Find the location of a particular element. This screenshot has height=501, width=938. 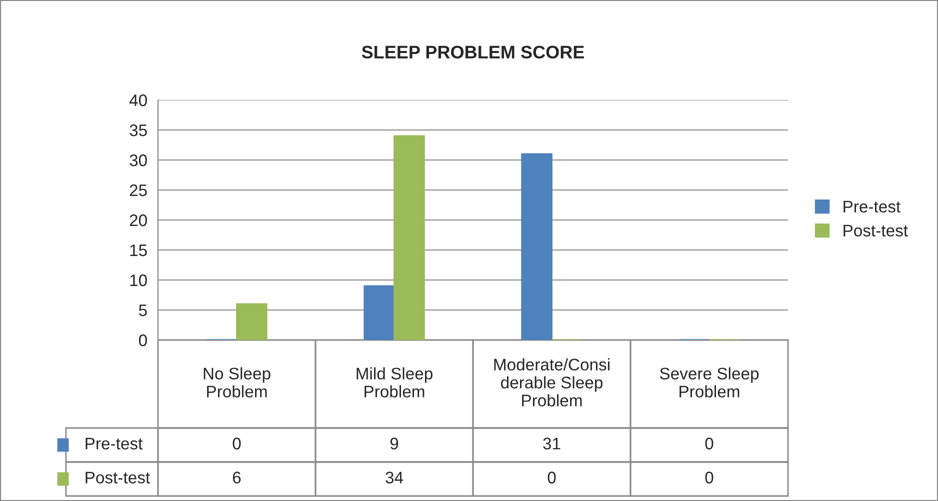

y-tick-label: 15 is located at coordinates (138, 250).